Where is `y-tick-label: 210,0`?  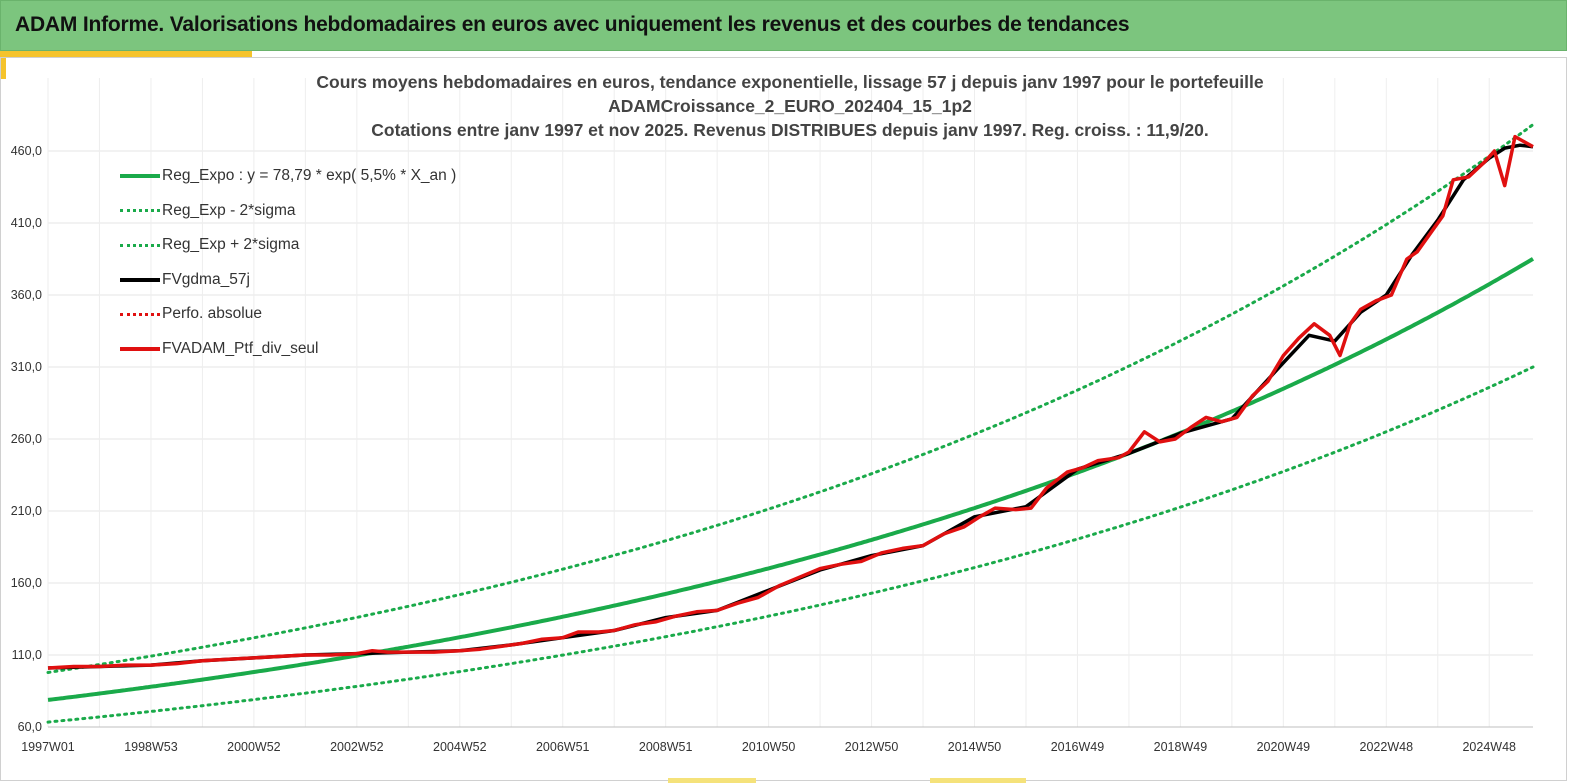 y-tick-label: 210,0 is located at coordinates (26, 511).